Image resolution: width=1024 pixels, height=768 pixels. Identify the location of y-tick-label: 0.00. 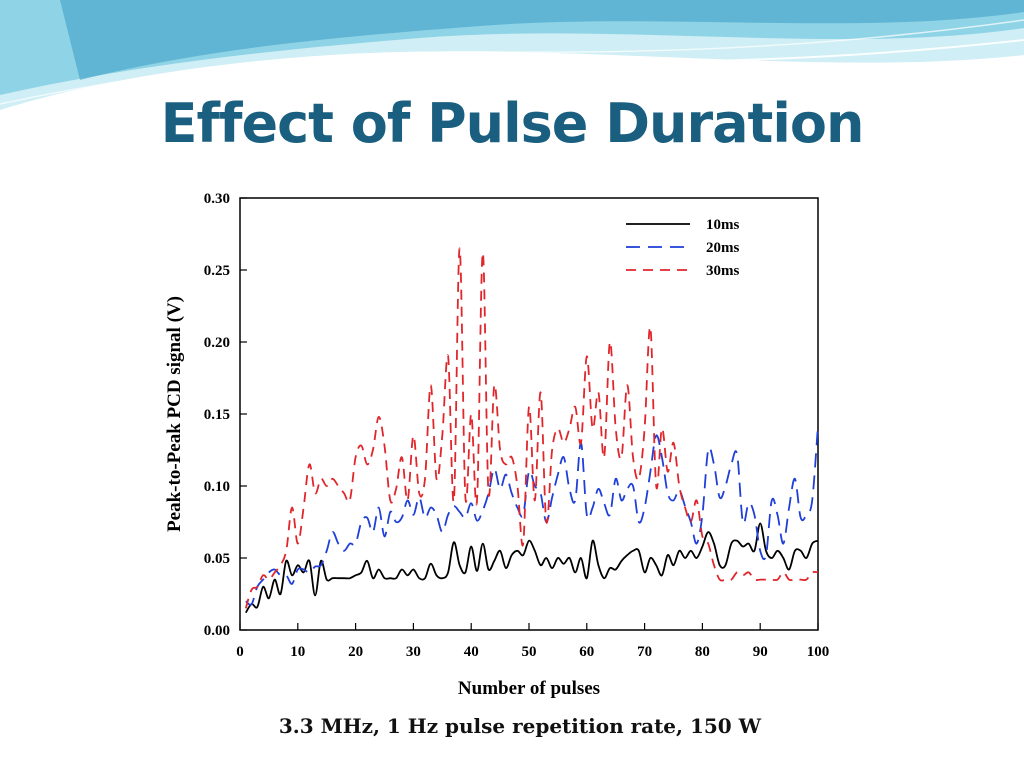
(217, 631).